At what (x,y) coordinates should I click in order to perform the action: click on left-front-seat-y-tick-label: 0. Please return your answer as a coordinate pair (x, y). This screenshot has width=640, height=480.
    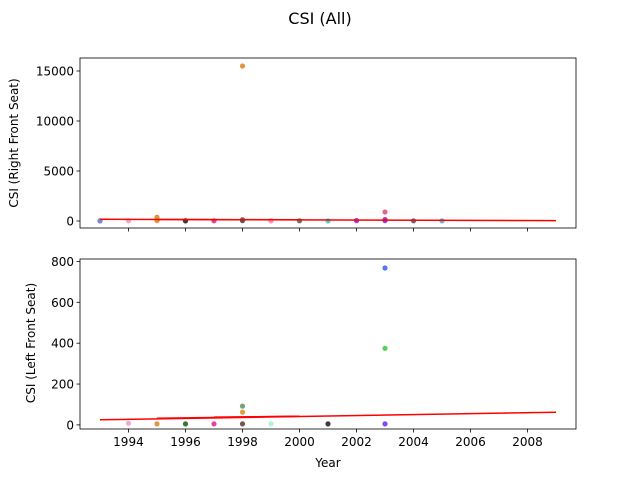
    Looking at the image, I should click on (70, 425).